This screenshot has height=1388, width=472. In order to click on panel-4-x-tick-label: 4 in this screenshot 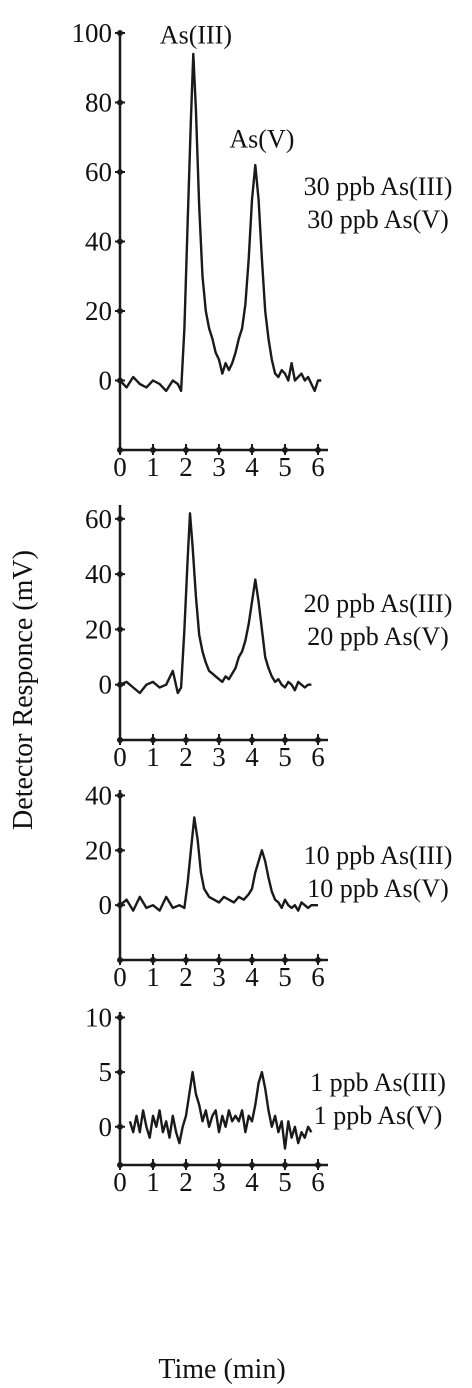, I will do `click(252, 1182)`.